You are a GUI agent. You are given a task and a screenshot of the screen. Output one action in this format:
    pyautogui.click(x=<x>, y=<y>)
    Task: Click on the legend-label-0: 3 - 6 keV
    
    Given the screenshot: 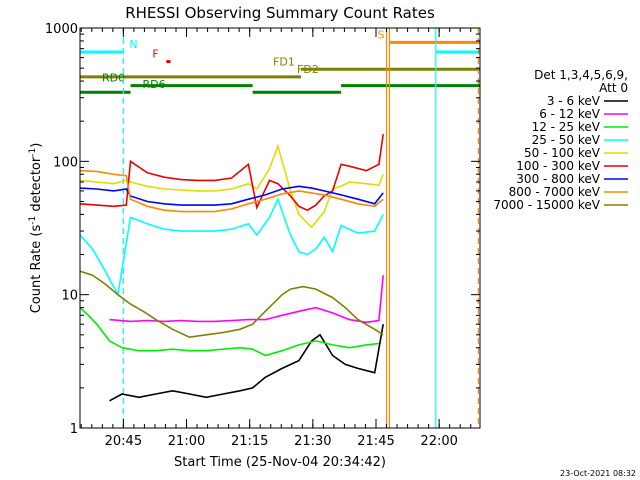 What is the action you would take?
    pyautogui.click(x=574, y=101)
    